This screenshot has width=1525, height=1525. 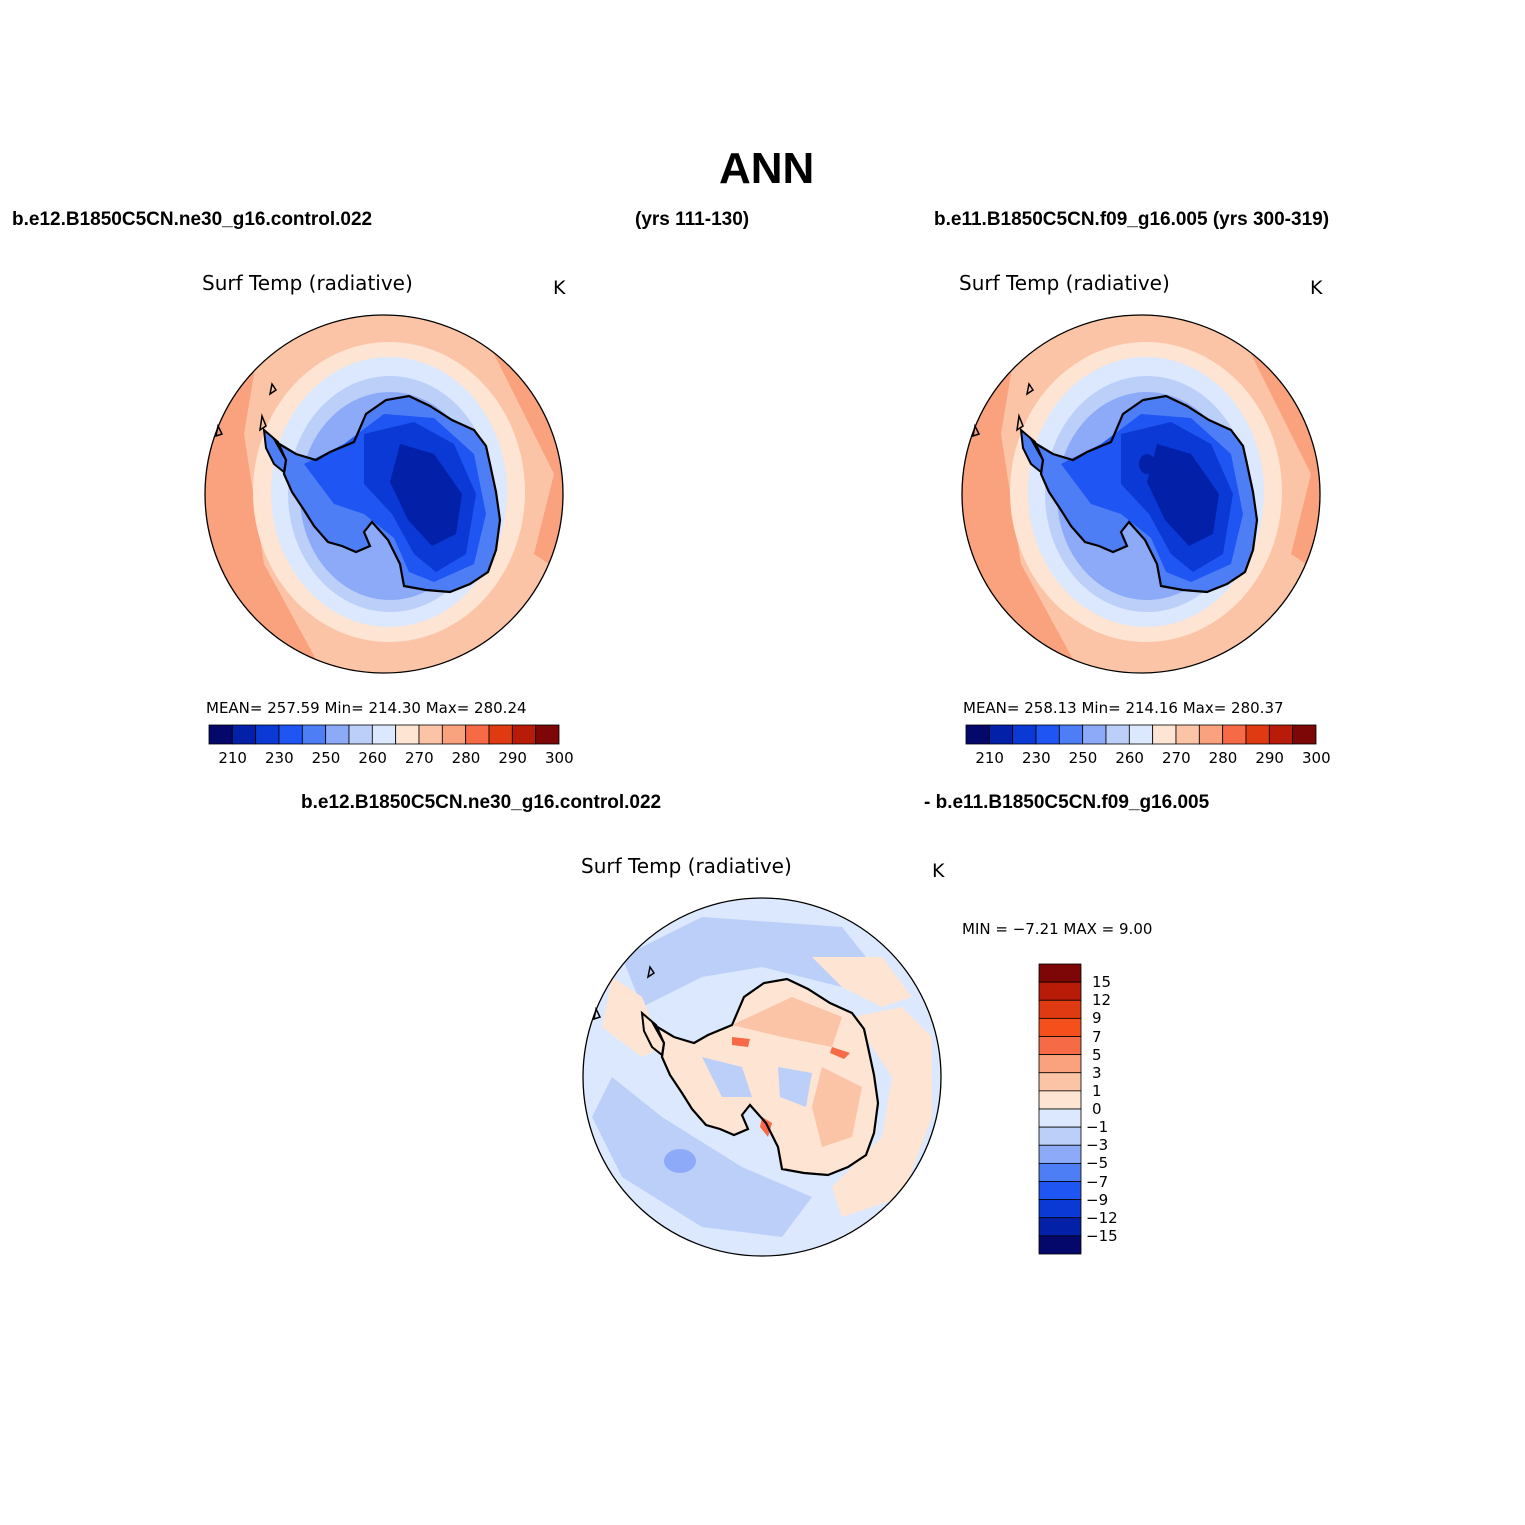 I want to click on panel1-colorbar, so click(x=384, y=734).